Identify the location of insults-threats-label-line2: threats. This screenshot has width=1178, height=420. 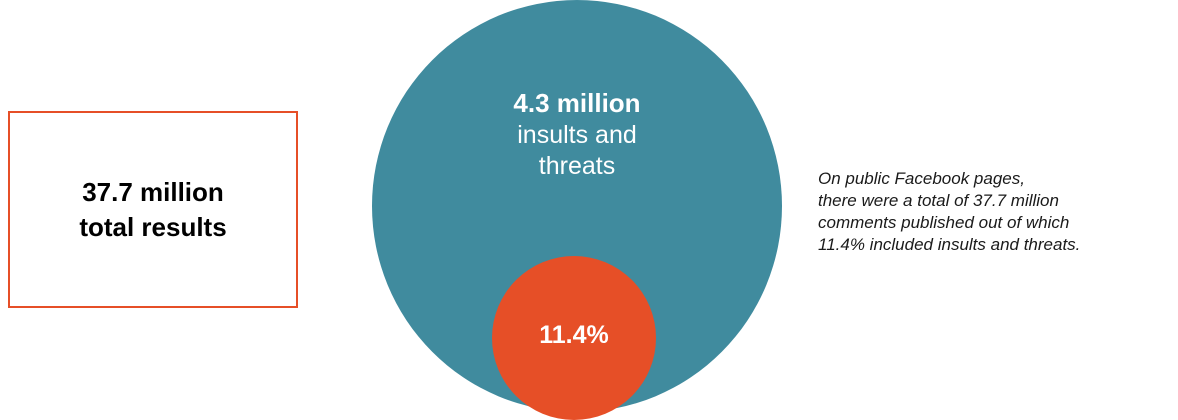
(577, 166).